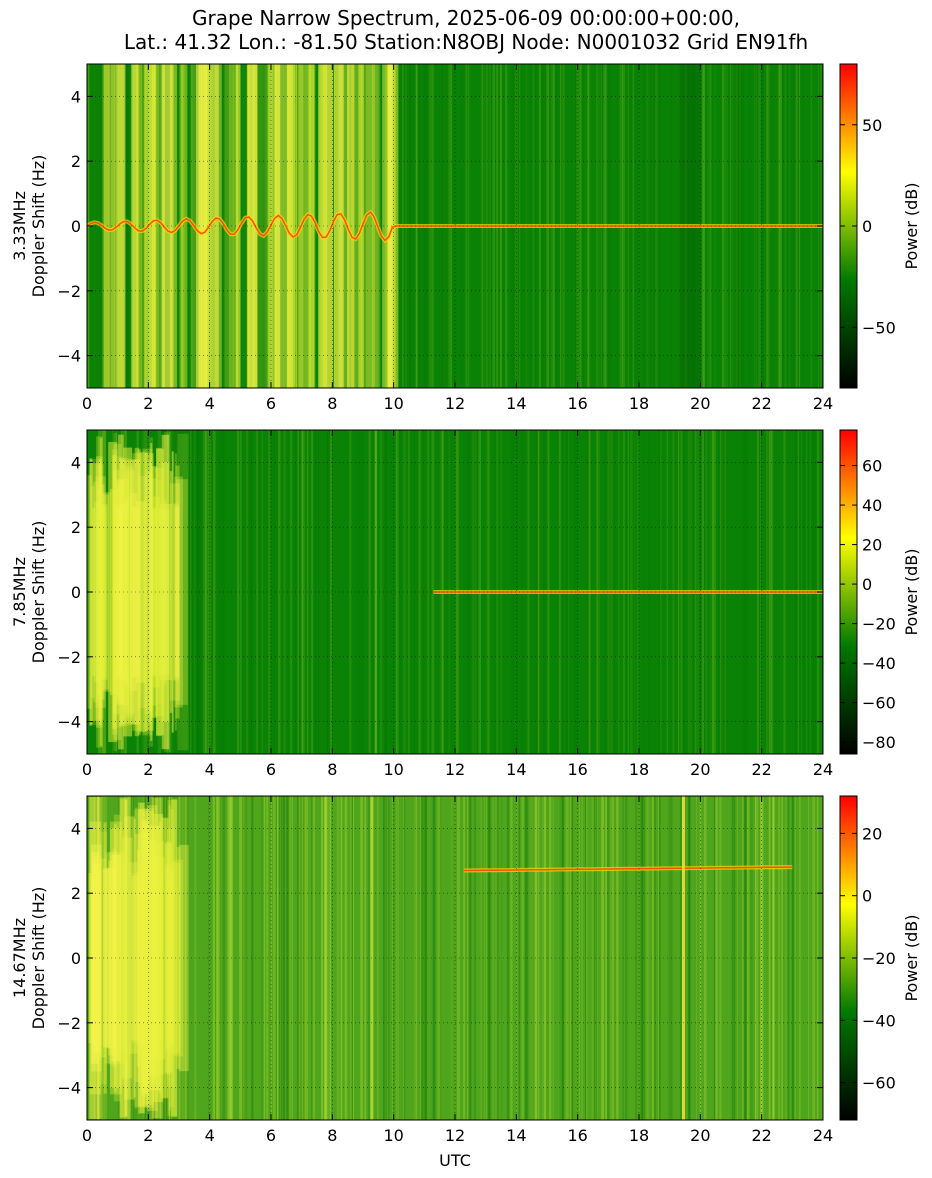  I want to click on colorbar-tick-label: 60, so click(872, 466).